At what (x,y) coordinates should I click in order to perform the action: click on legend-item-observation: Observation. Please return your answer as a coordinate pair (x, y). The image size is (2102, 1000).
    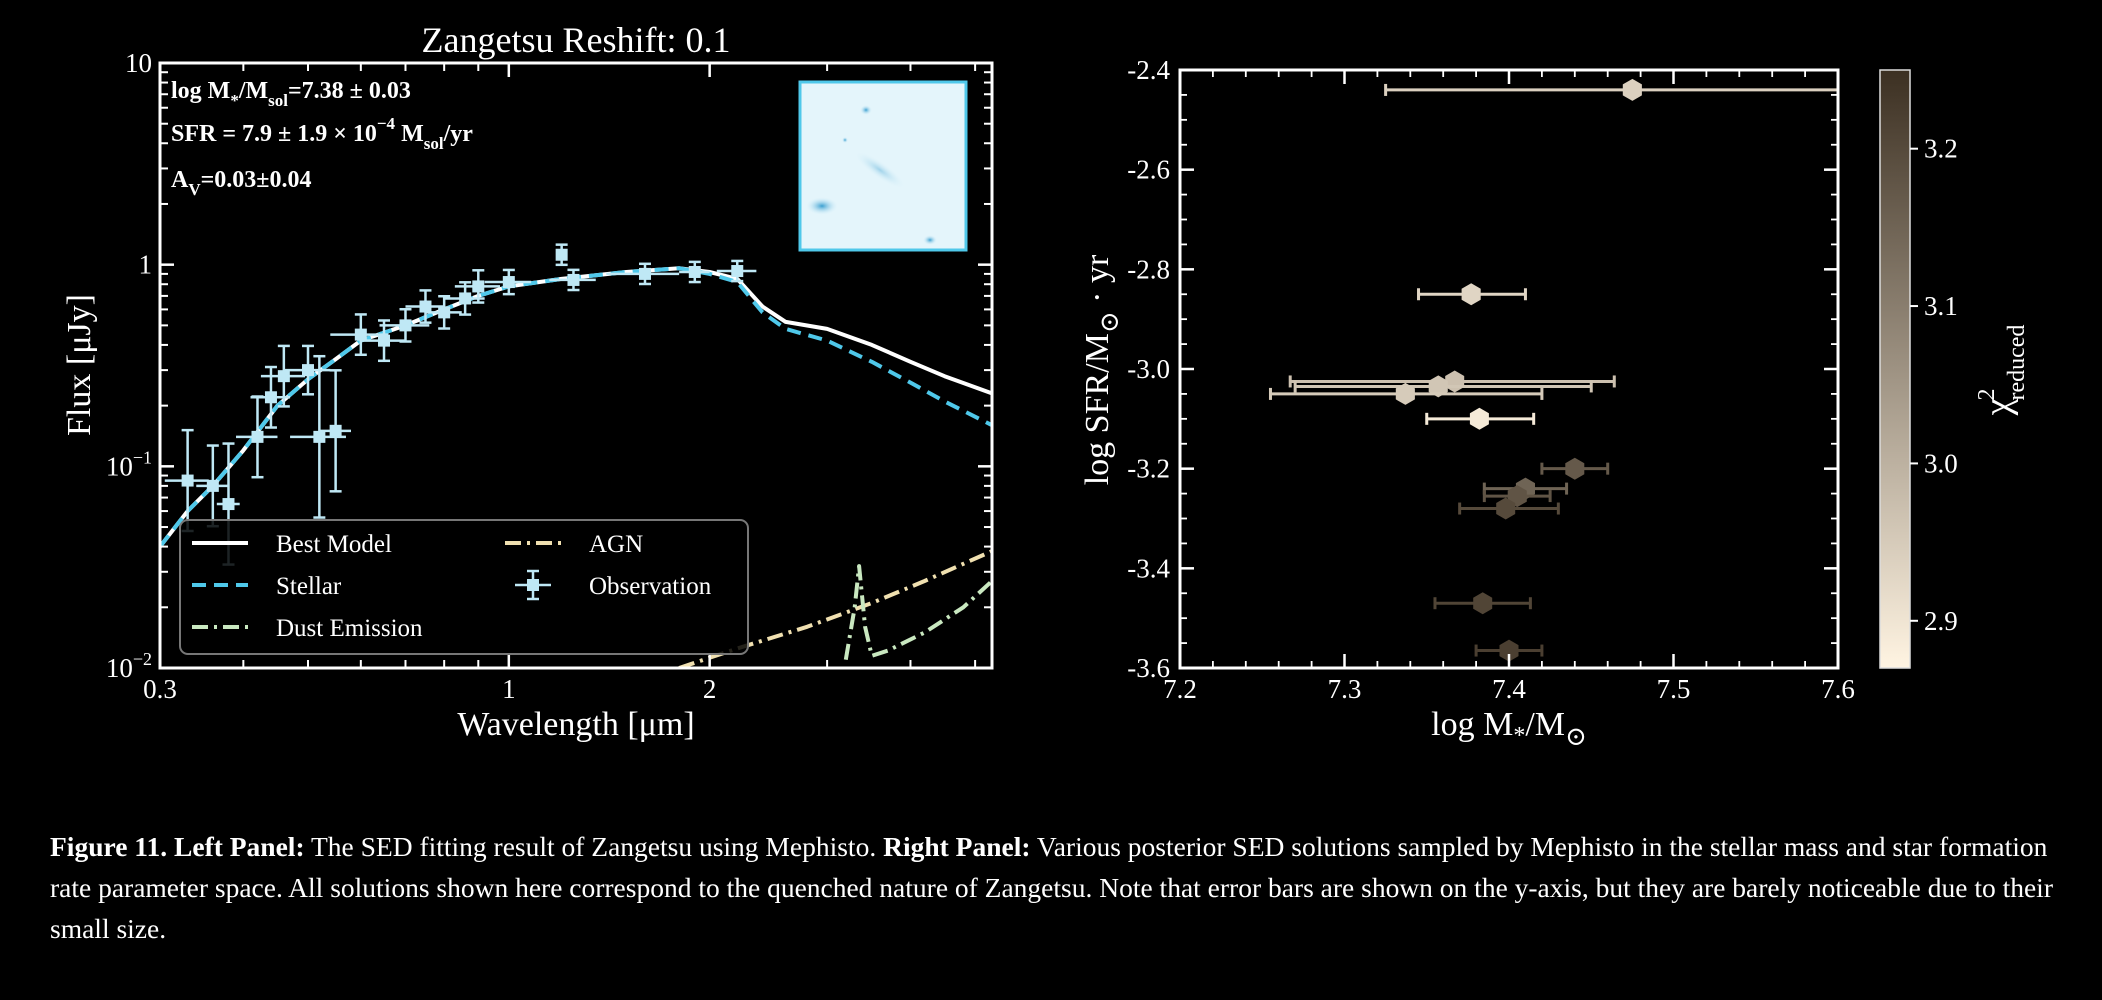
    Looking at the image, I should click on (613, 585).